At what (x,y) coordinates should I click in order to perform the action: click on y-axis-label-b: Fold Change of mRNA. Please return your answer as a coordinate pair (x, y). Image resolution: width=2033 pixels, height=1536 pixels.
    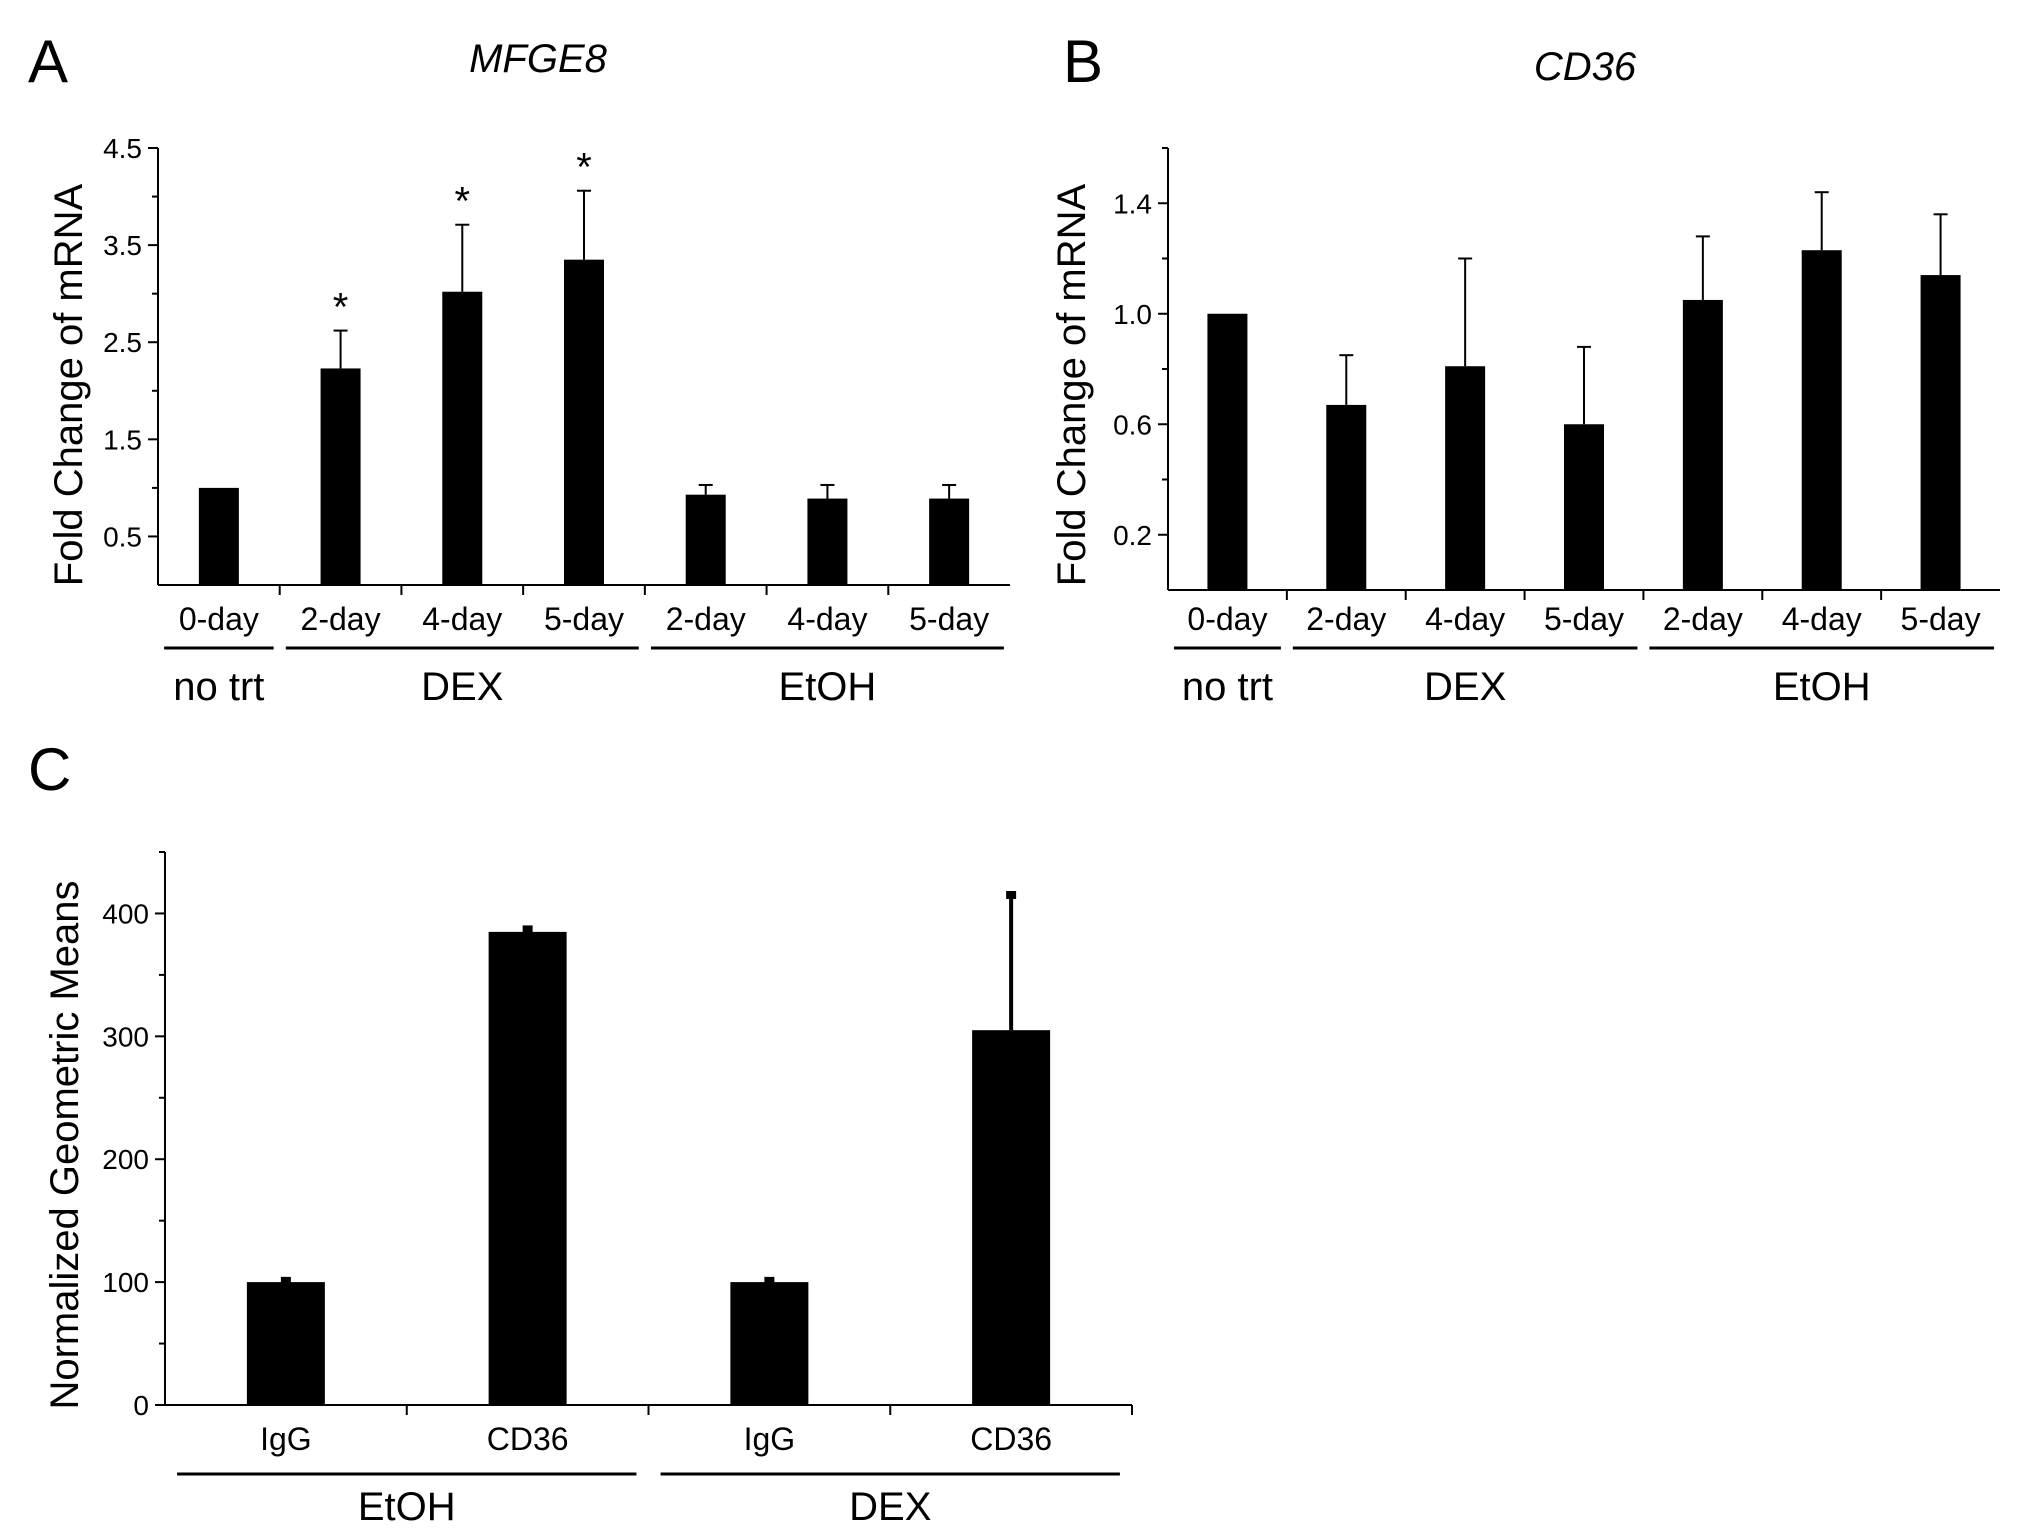
    Looking at the image, I should click on (1072, 384).